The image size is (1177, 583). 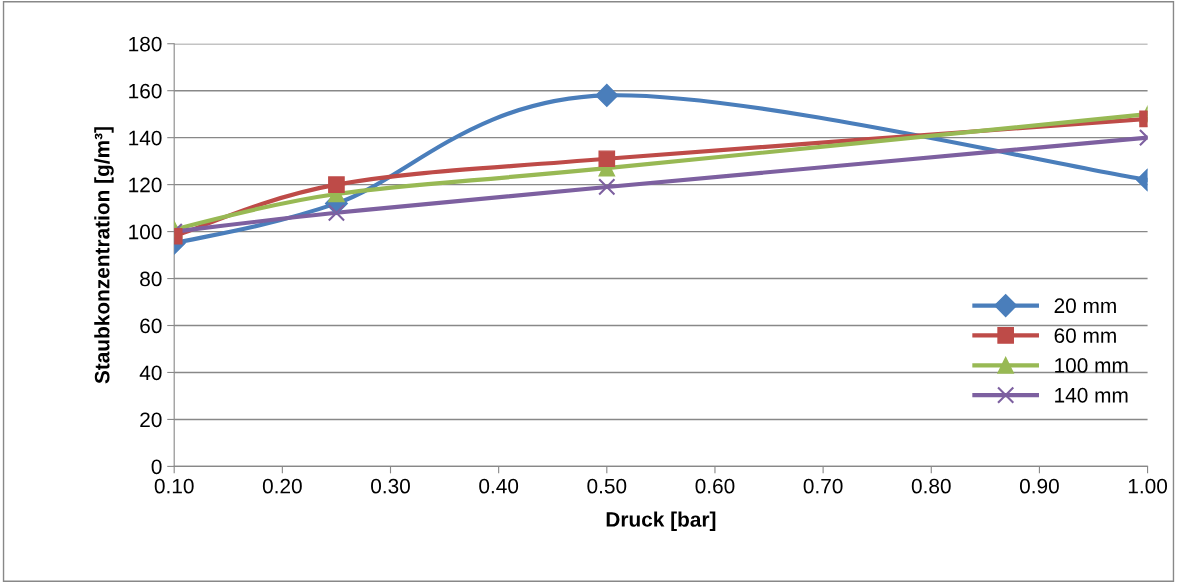 I want to click on x-tick-label: 0.20, so click(x=282, y=486).